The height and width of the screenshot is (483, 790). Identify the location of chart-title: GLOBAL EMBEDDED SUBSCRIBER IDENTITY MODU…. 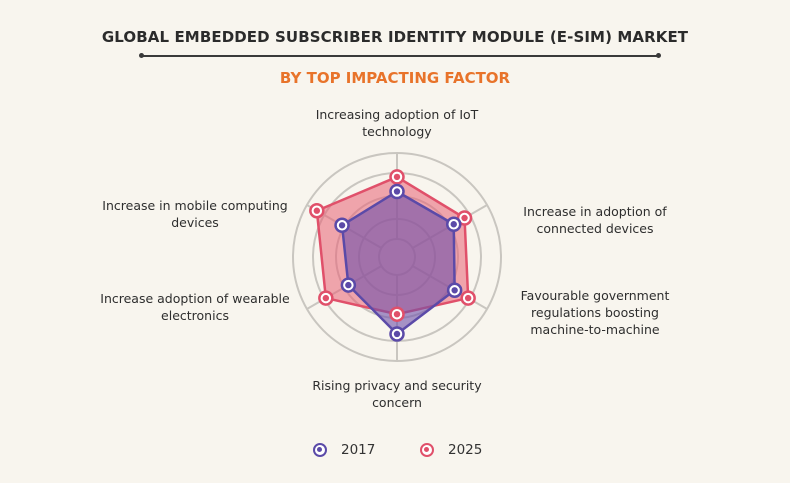
(395, 37).